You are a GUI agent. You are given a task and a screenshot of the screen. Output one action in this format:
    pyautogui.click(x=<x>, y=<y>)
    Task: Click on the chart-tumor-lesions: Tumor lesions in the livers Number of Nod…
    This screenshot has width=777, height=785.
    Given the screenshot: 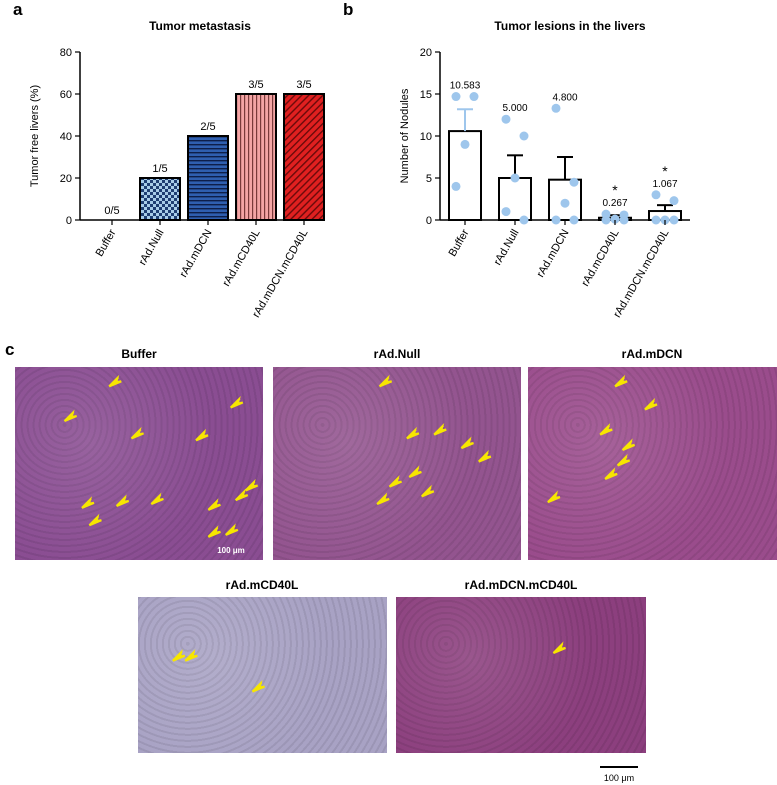 What is the action you would take?
    pyautogui.click(x=544, y=169)
    